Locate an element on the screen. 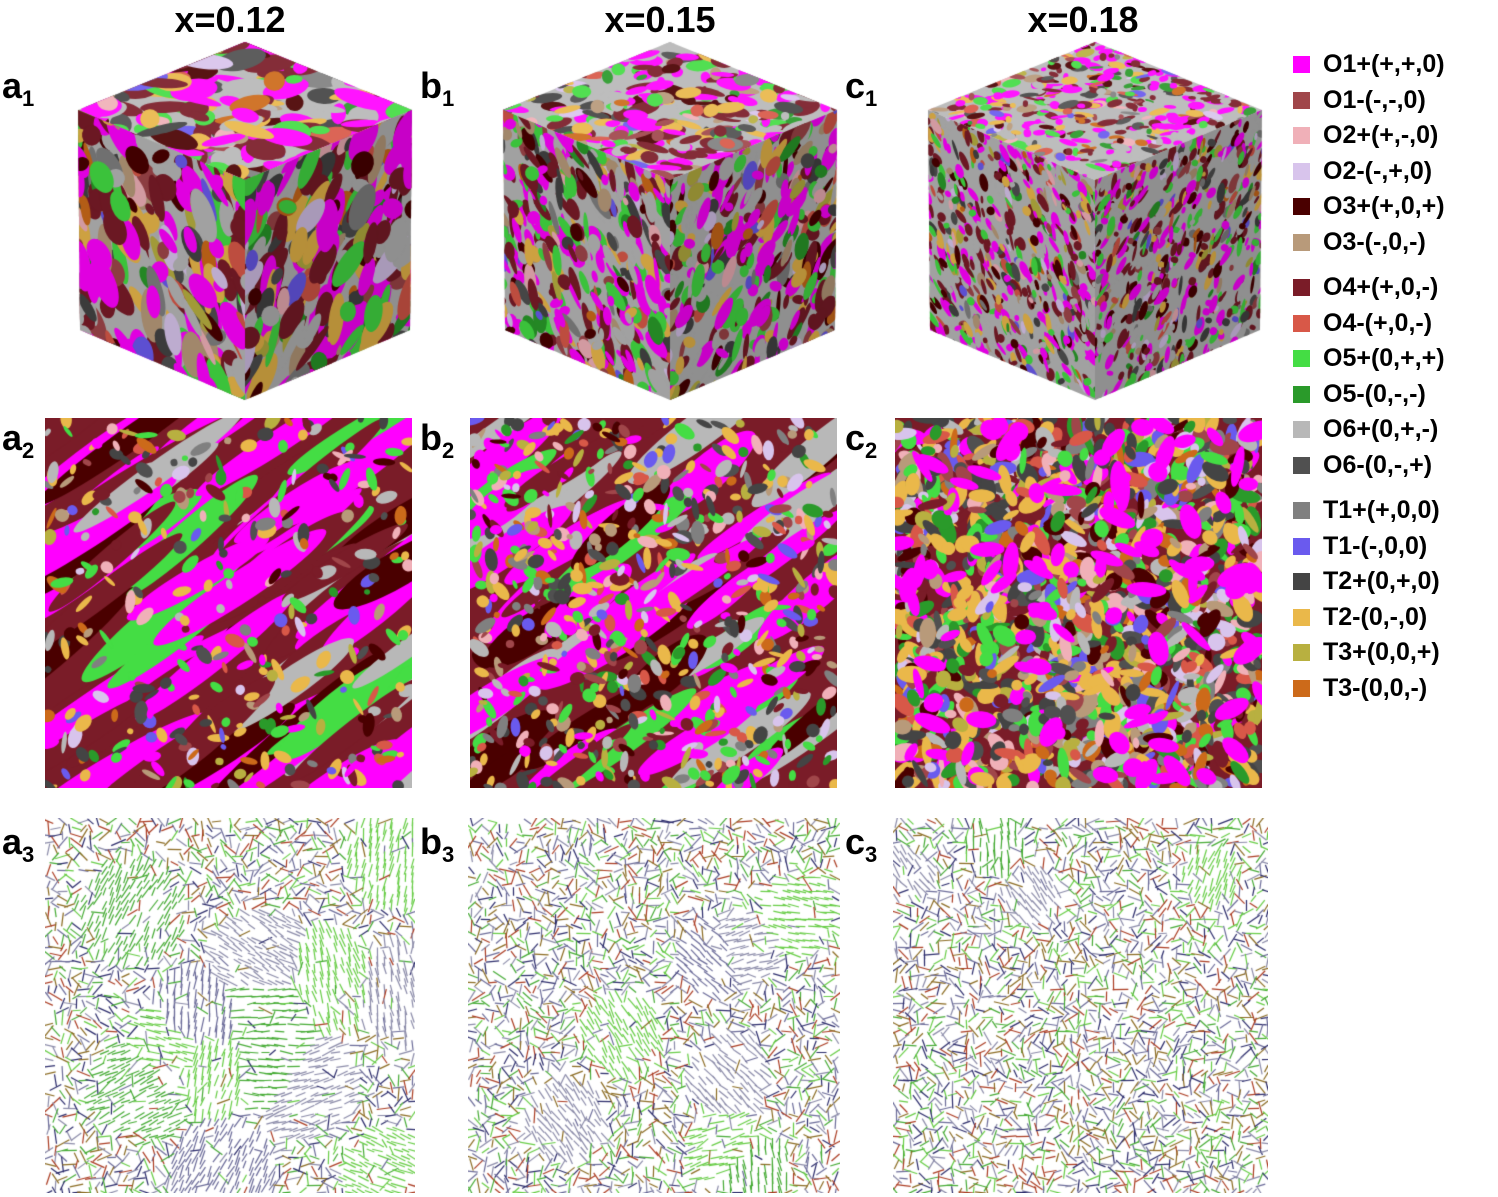 Image resolution: width=1498 pixels, height=1197 pixels. legend-item: O4-(+,0,-) is located at coordinates (1395, 324).